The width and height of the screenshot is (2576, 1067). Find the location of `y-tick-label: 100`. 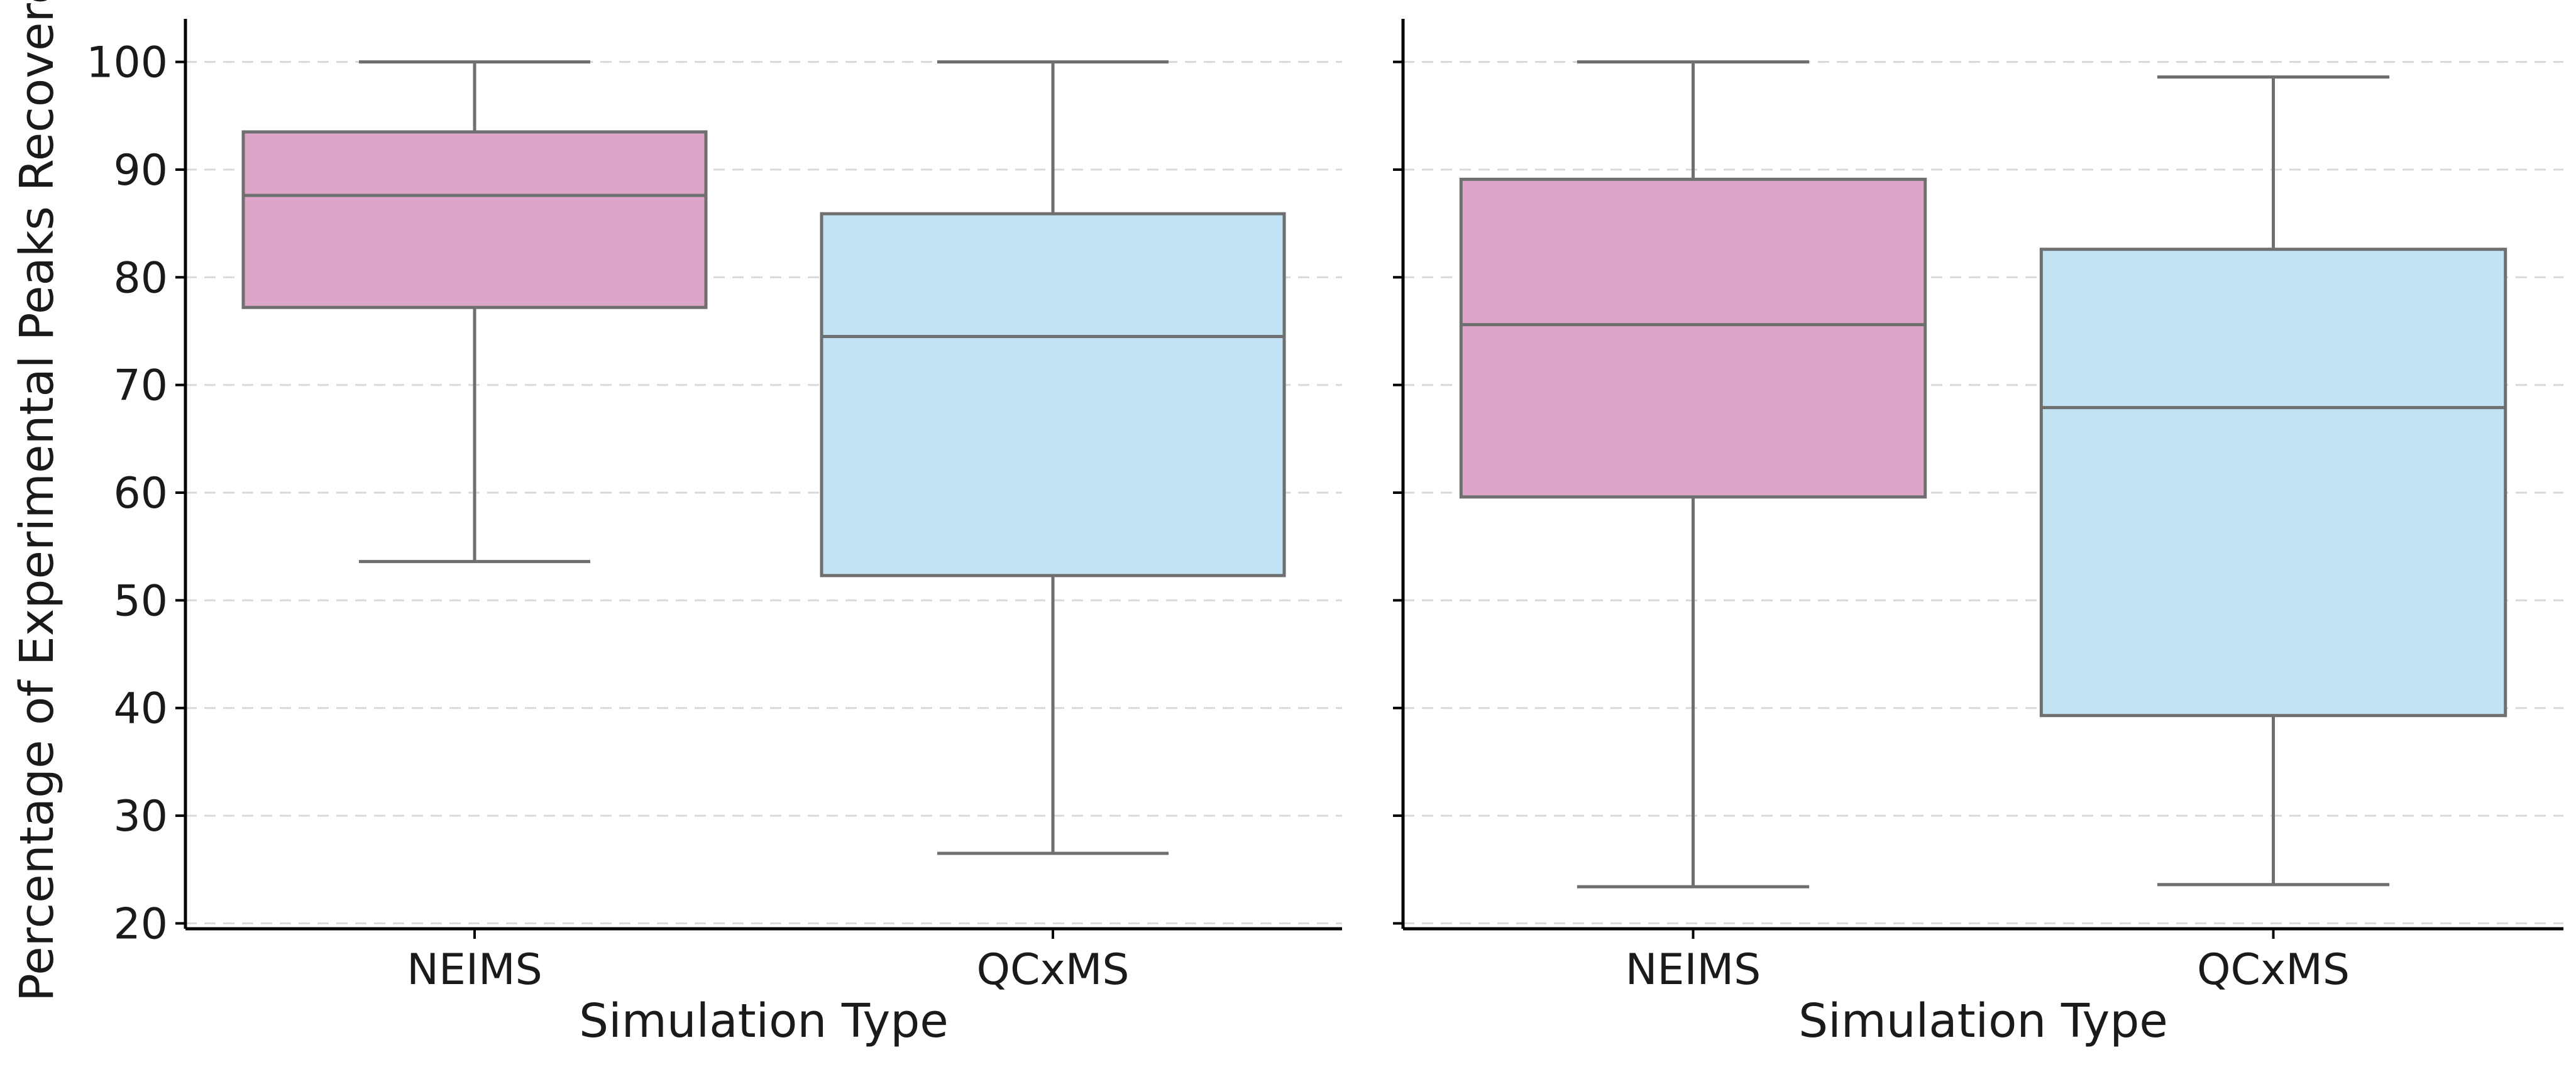

y-tick-label: 100 is located at coordinates (127, 63).